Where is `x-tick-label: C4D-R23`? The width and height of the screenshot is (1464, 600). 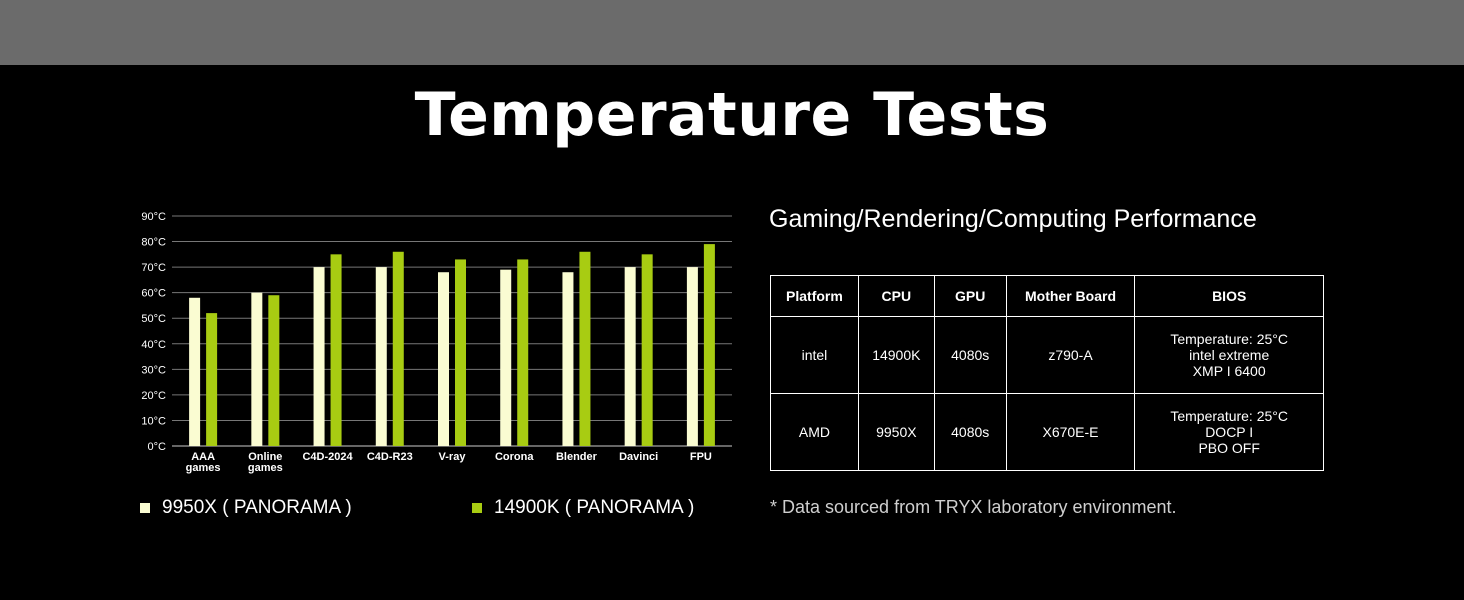
x-tick-label: C4D-R23 is located at coordinates (390, 457).